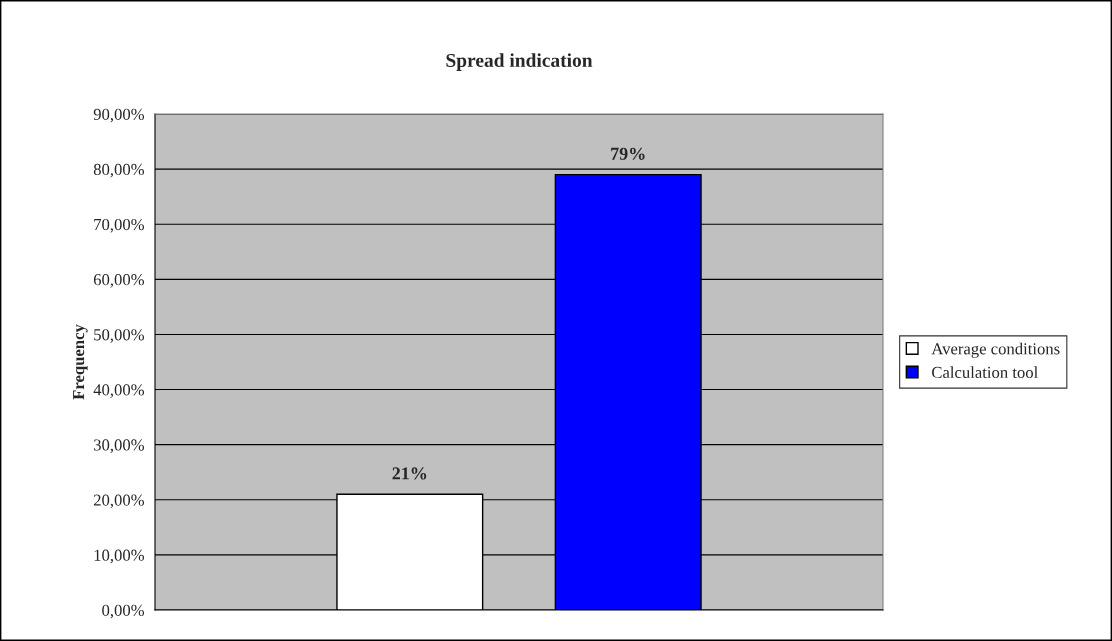 The image size is (1112, 641). What do you see at coordinates (985, 372) in the screenshot?
I see `legend-label: Calculation tool` at bounding box center [985, 372].